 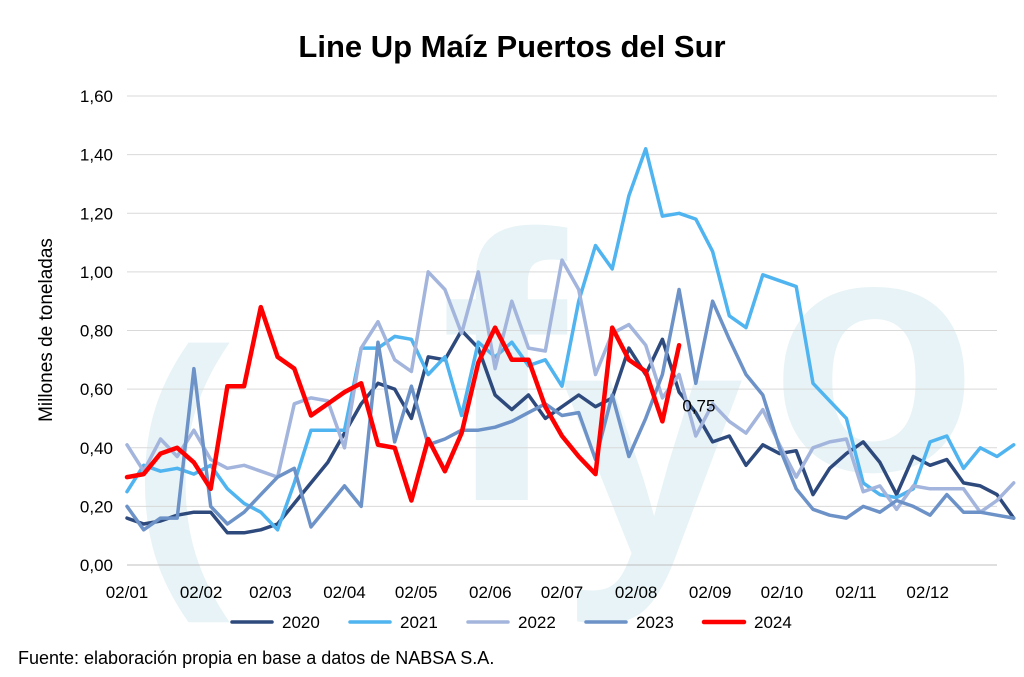 I want to click on y-tick-label: 1,00, so click(x=96, y=272).